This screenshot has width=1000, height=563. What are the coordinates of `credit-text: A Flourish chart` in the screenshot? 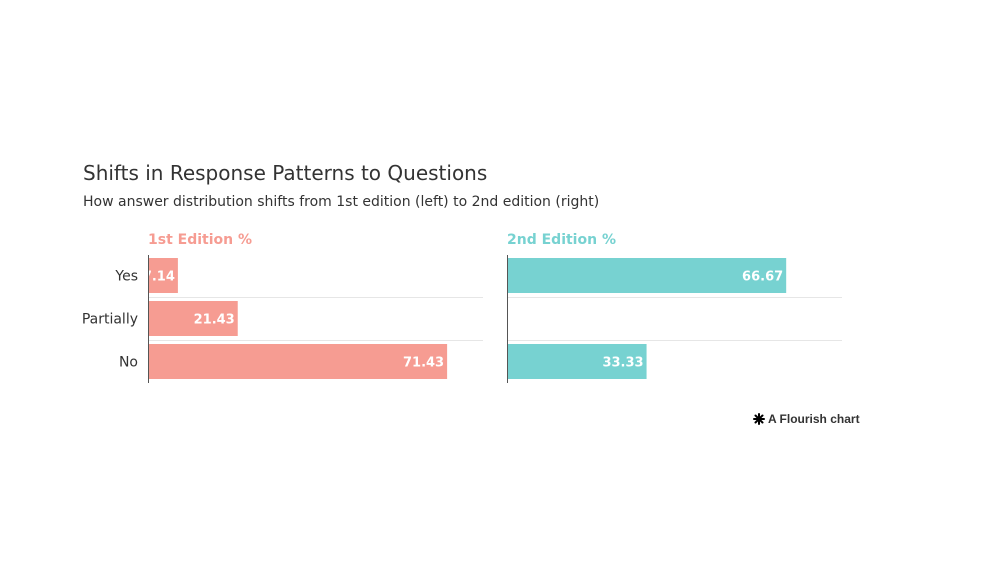 It's located at (814, 419).